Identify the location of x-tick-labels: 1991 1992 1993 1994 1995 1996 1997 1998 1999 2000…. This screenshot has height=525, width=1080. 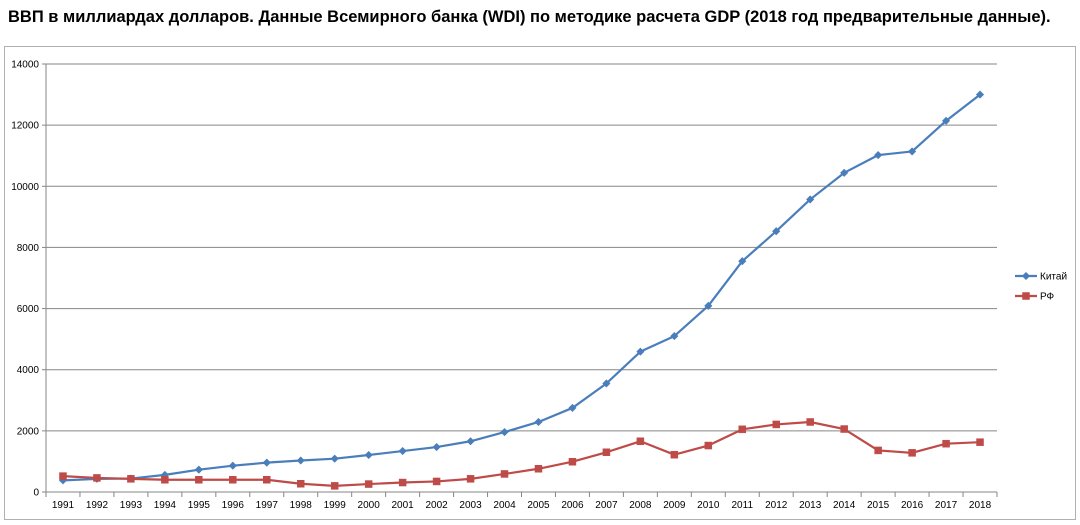
(522, 505).